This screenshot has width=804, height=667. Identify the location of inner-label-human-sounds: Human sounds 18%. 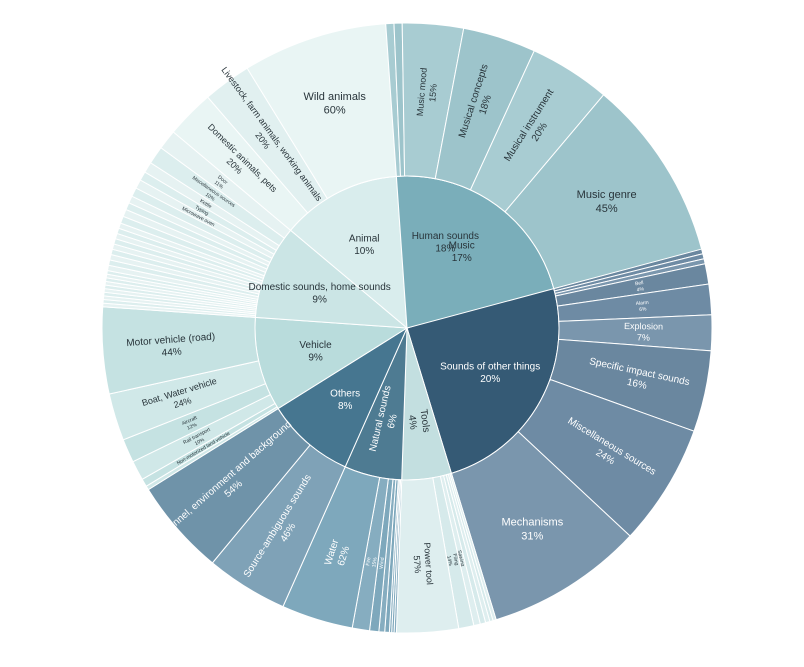
(445, 243).